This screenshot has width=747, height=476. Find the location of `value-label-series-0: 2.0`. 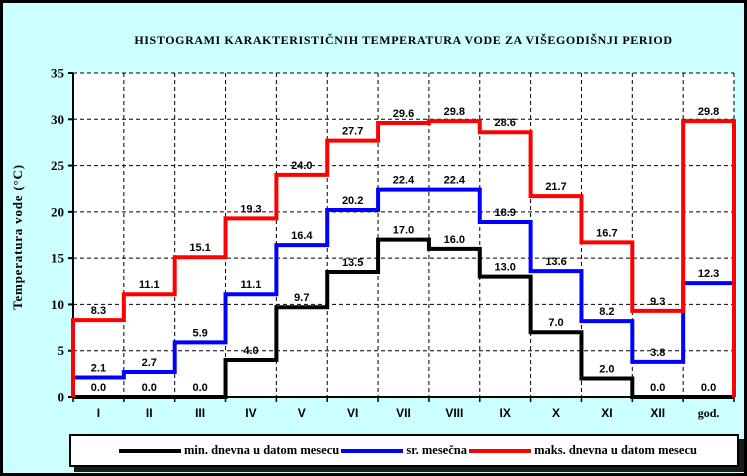

value-label-series-0: 2.0 is located at coordinates (606, 369).